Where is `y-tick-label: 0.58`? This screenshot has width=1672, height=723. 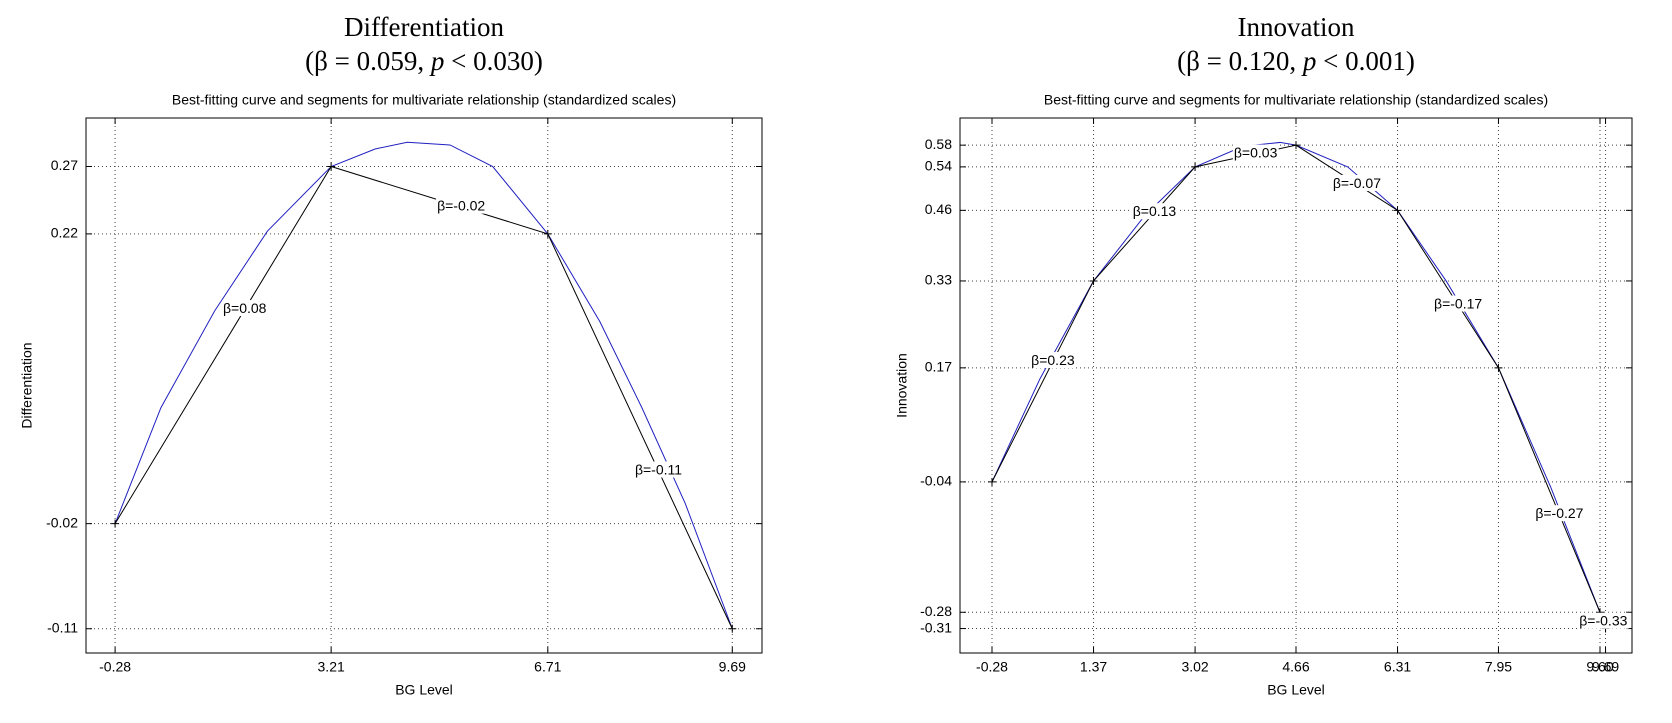 y-tick-label: 0.58 is located at coordinates (938, 144).